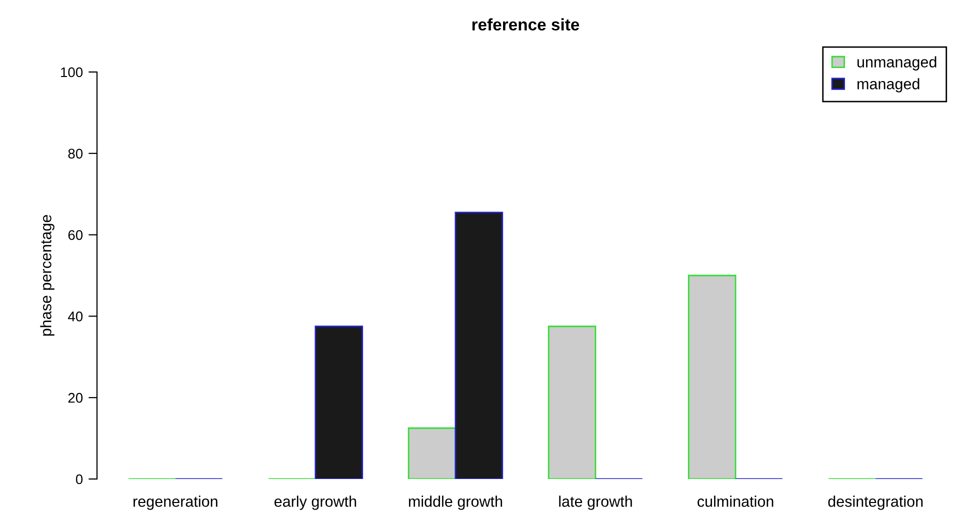 The image size is (954, 522). What do you see at coordinates (75, 397) in the screenshot?
I see `y-tick-label: 20` at bounding box center [75, 397].